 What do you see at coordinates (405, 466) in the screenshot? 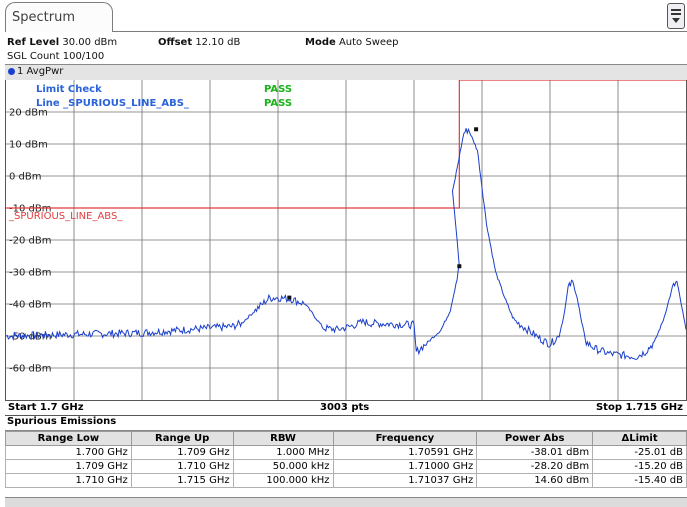
I see `table-cell: 1.71000 GHz` at bounding box center [405, 466].